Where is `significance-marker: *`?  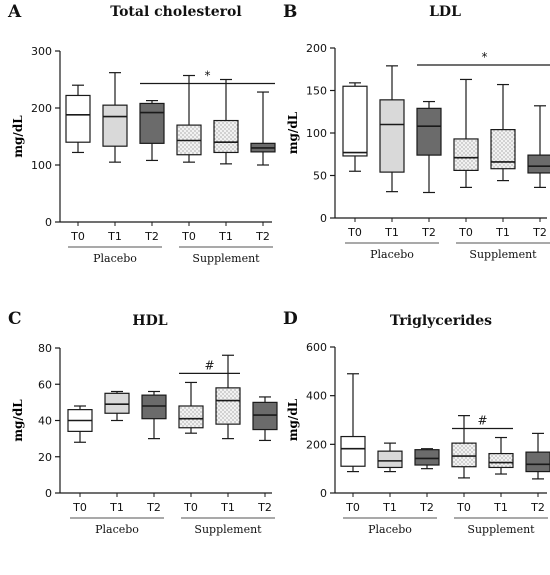 significance-marker: * is located at coordinates (485, 57).